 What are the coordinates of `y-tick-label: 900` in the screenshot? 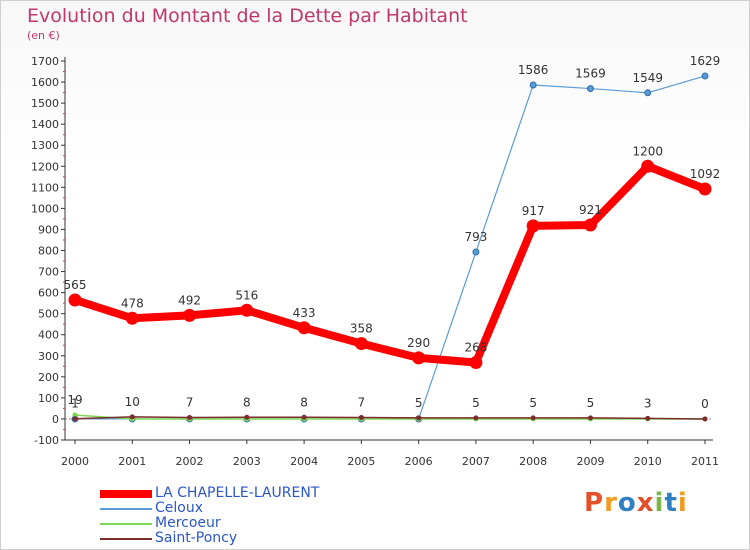 It's located at (48, 229).